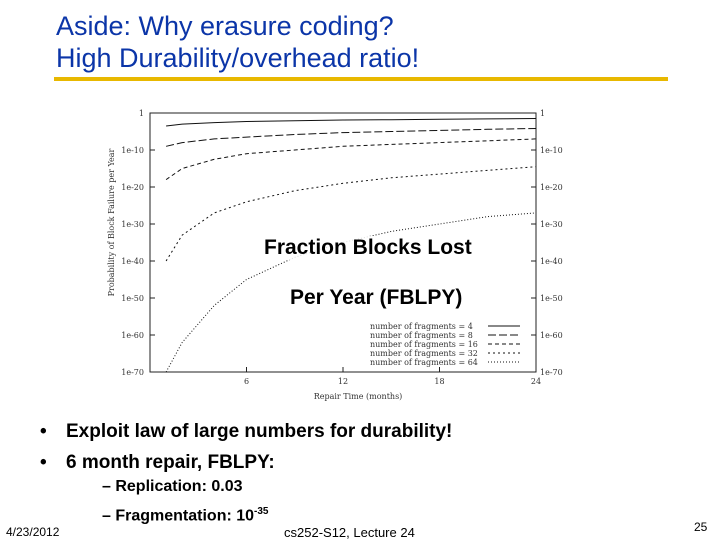 Image resolution: width=720 pixels, height=540 pixels. Describe the element at coordinates (701, 527) in the screenshot. I see `page-number: 25` at that location.